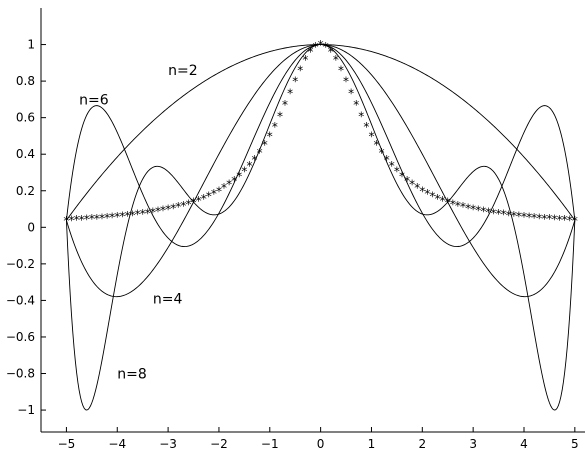 This screenshot has height=454, width=585. What do you see at coordinates (183, 71) in the screenshot?
I see `annotation-n-2: n=2` at bounding box center [183, 71].